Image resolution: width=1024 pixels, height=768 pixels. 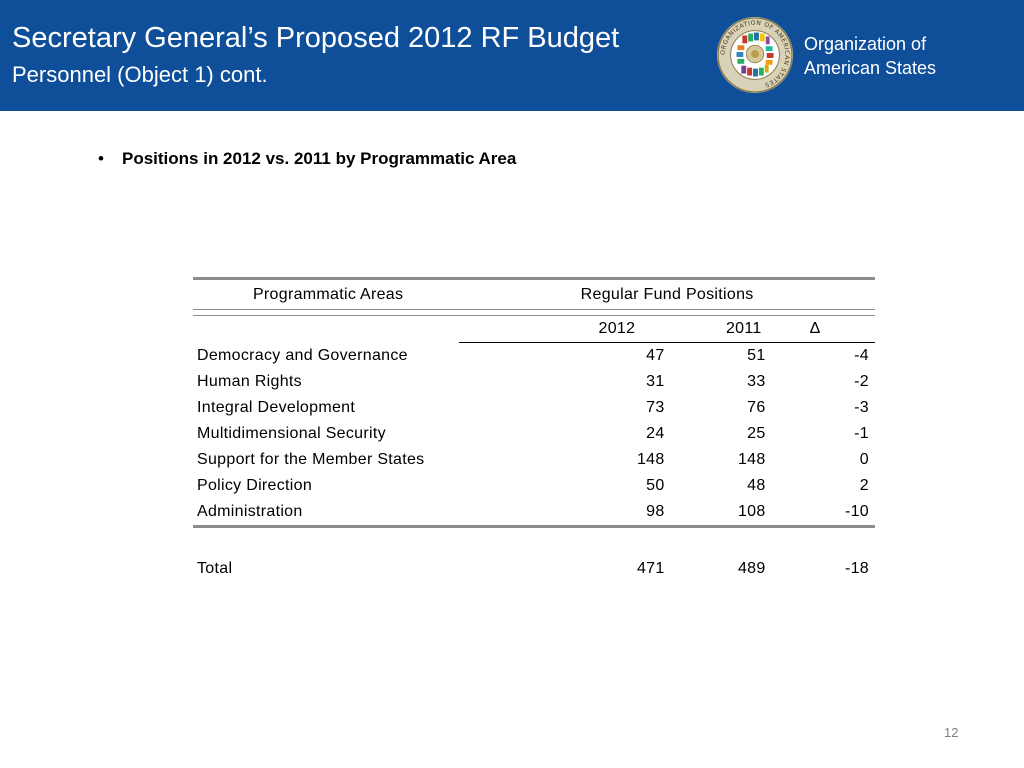 I want to click on area-cell: Administration, so click(x=250, y=511).